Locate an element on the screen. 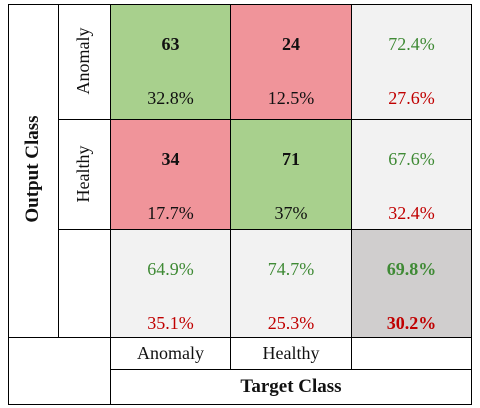 The image size is (480, 408). cell-anomaly-anomaly: 63 32.8% is located at coordinates (170, 62).